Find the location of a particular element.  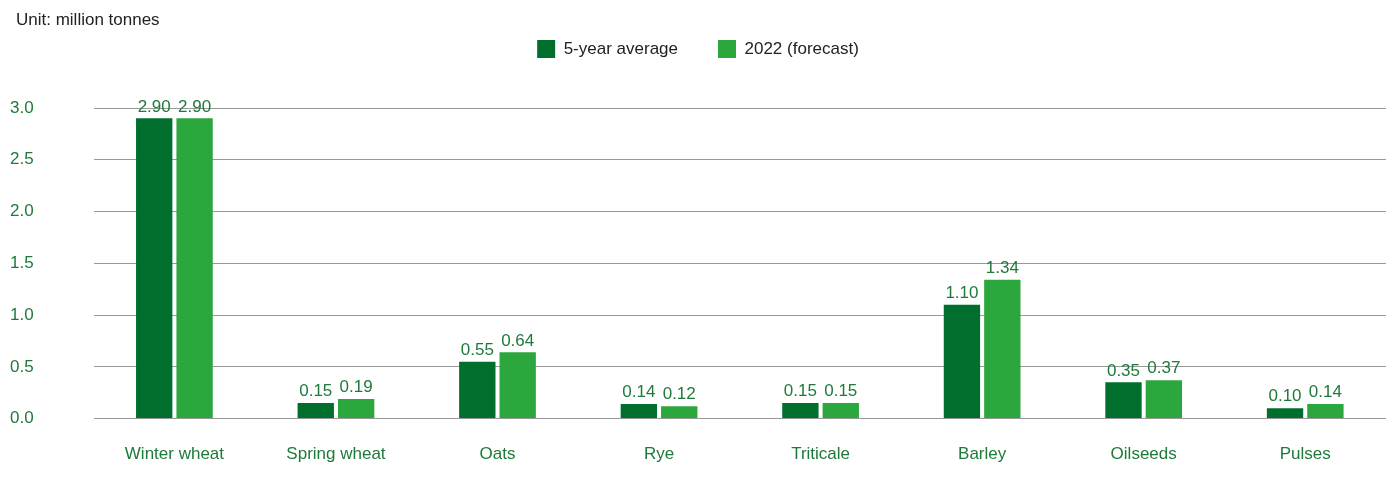

legend-label: 2022 (forecast) is located at coordinates (801, 48).